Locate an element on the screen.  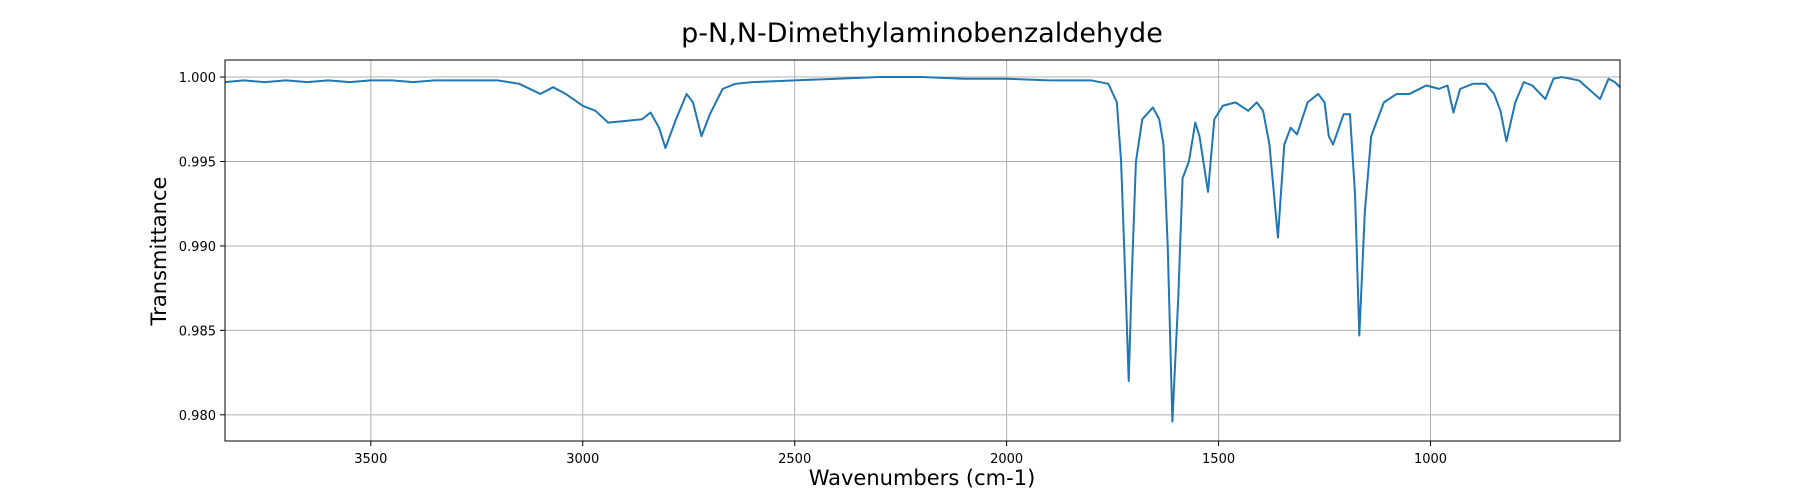
x-tick-label: 3500 is located at coordinates (370, 459).